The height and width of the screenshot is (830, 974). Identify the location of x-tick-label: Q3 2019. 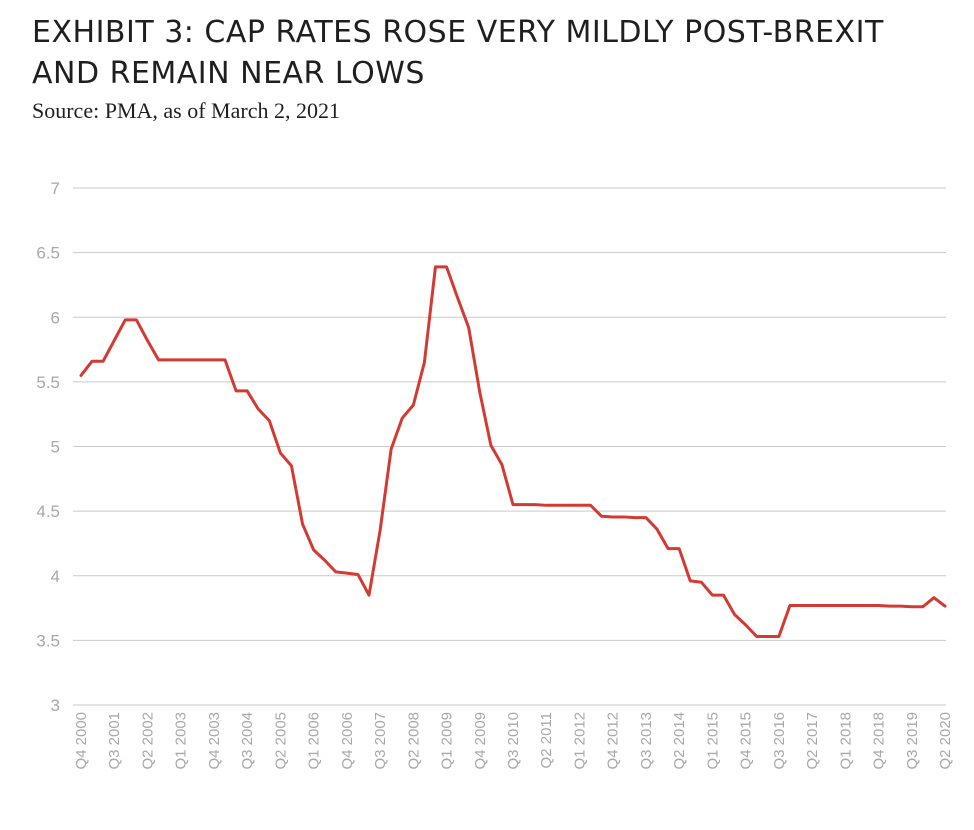
(912, 741).